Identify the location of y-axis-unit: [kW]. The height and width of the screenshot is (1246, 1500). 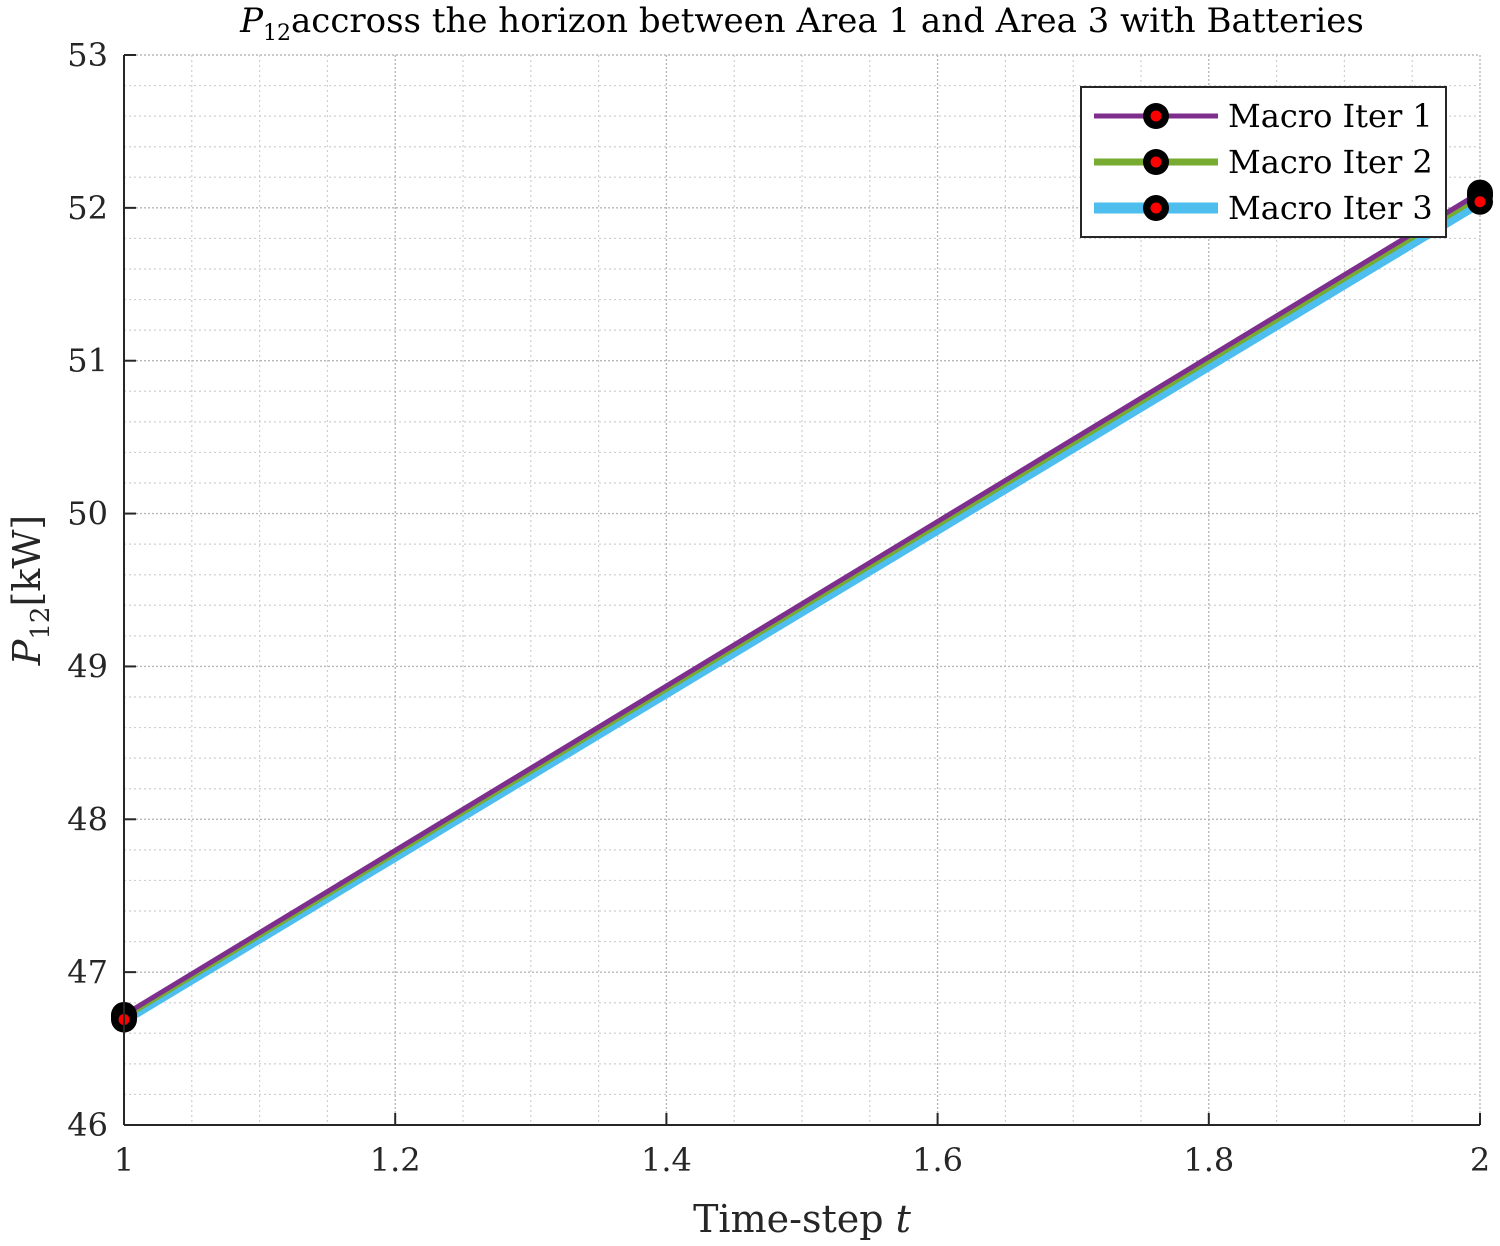
(27, 561).